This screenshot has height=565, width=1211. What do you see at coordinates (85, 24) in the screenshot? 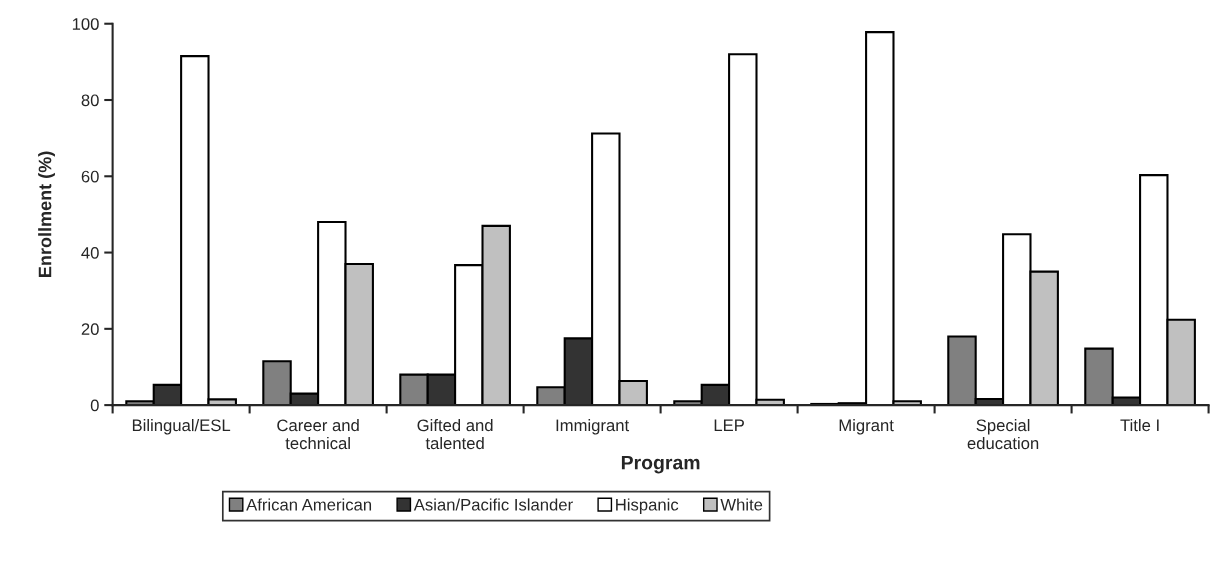
I see `y-tick-label: 100` at bounding box center [85, 24].